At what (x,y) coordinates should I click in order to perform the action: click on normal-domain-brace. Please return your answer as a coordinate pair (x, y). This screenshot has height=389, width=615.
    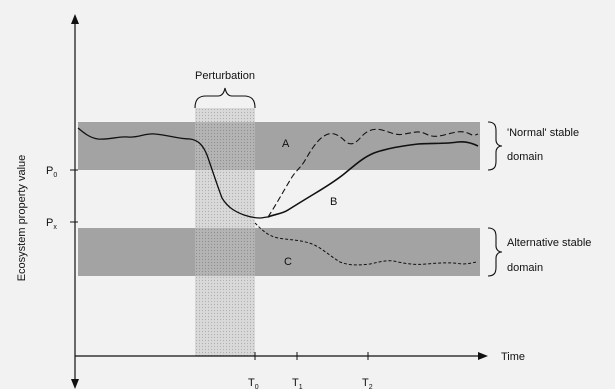
    Looking at the image, I should click on (495, 146).